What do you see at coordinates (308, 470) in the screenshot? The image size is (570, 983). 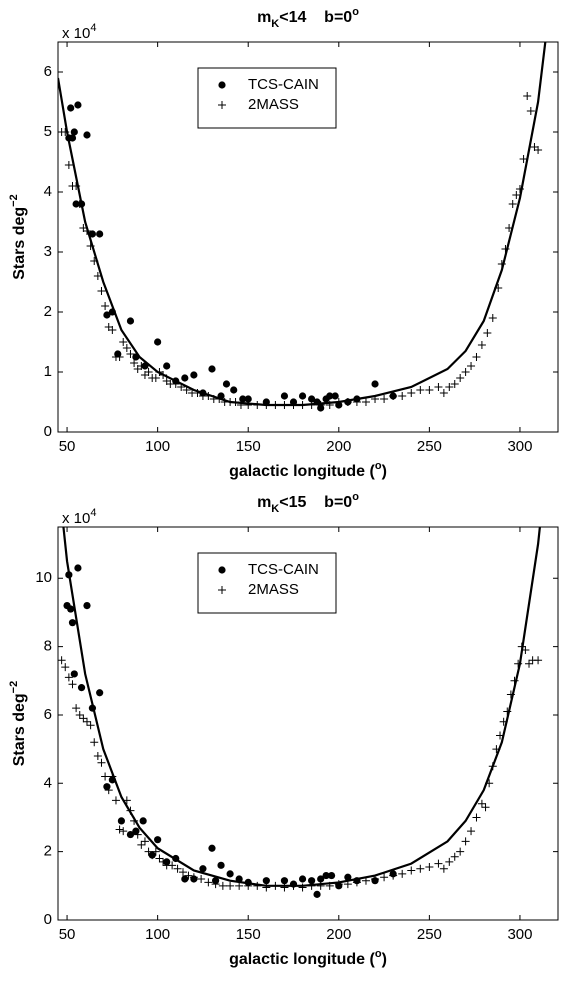 I see `x-axis-label: galactic longitude (o)` at bounding box center [308, 470].